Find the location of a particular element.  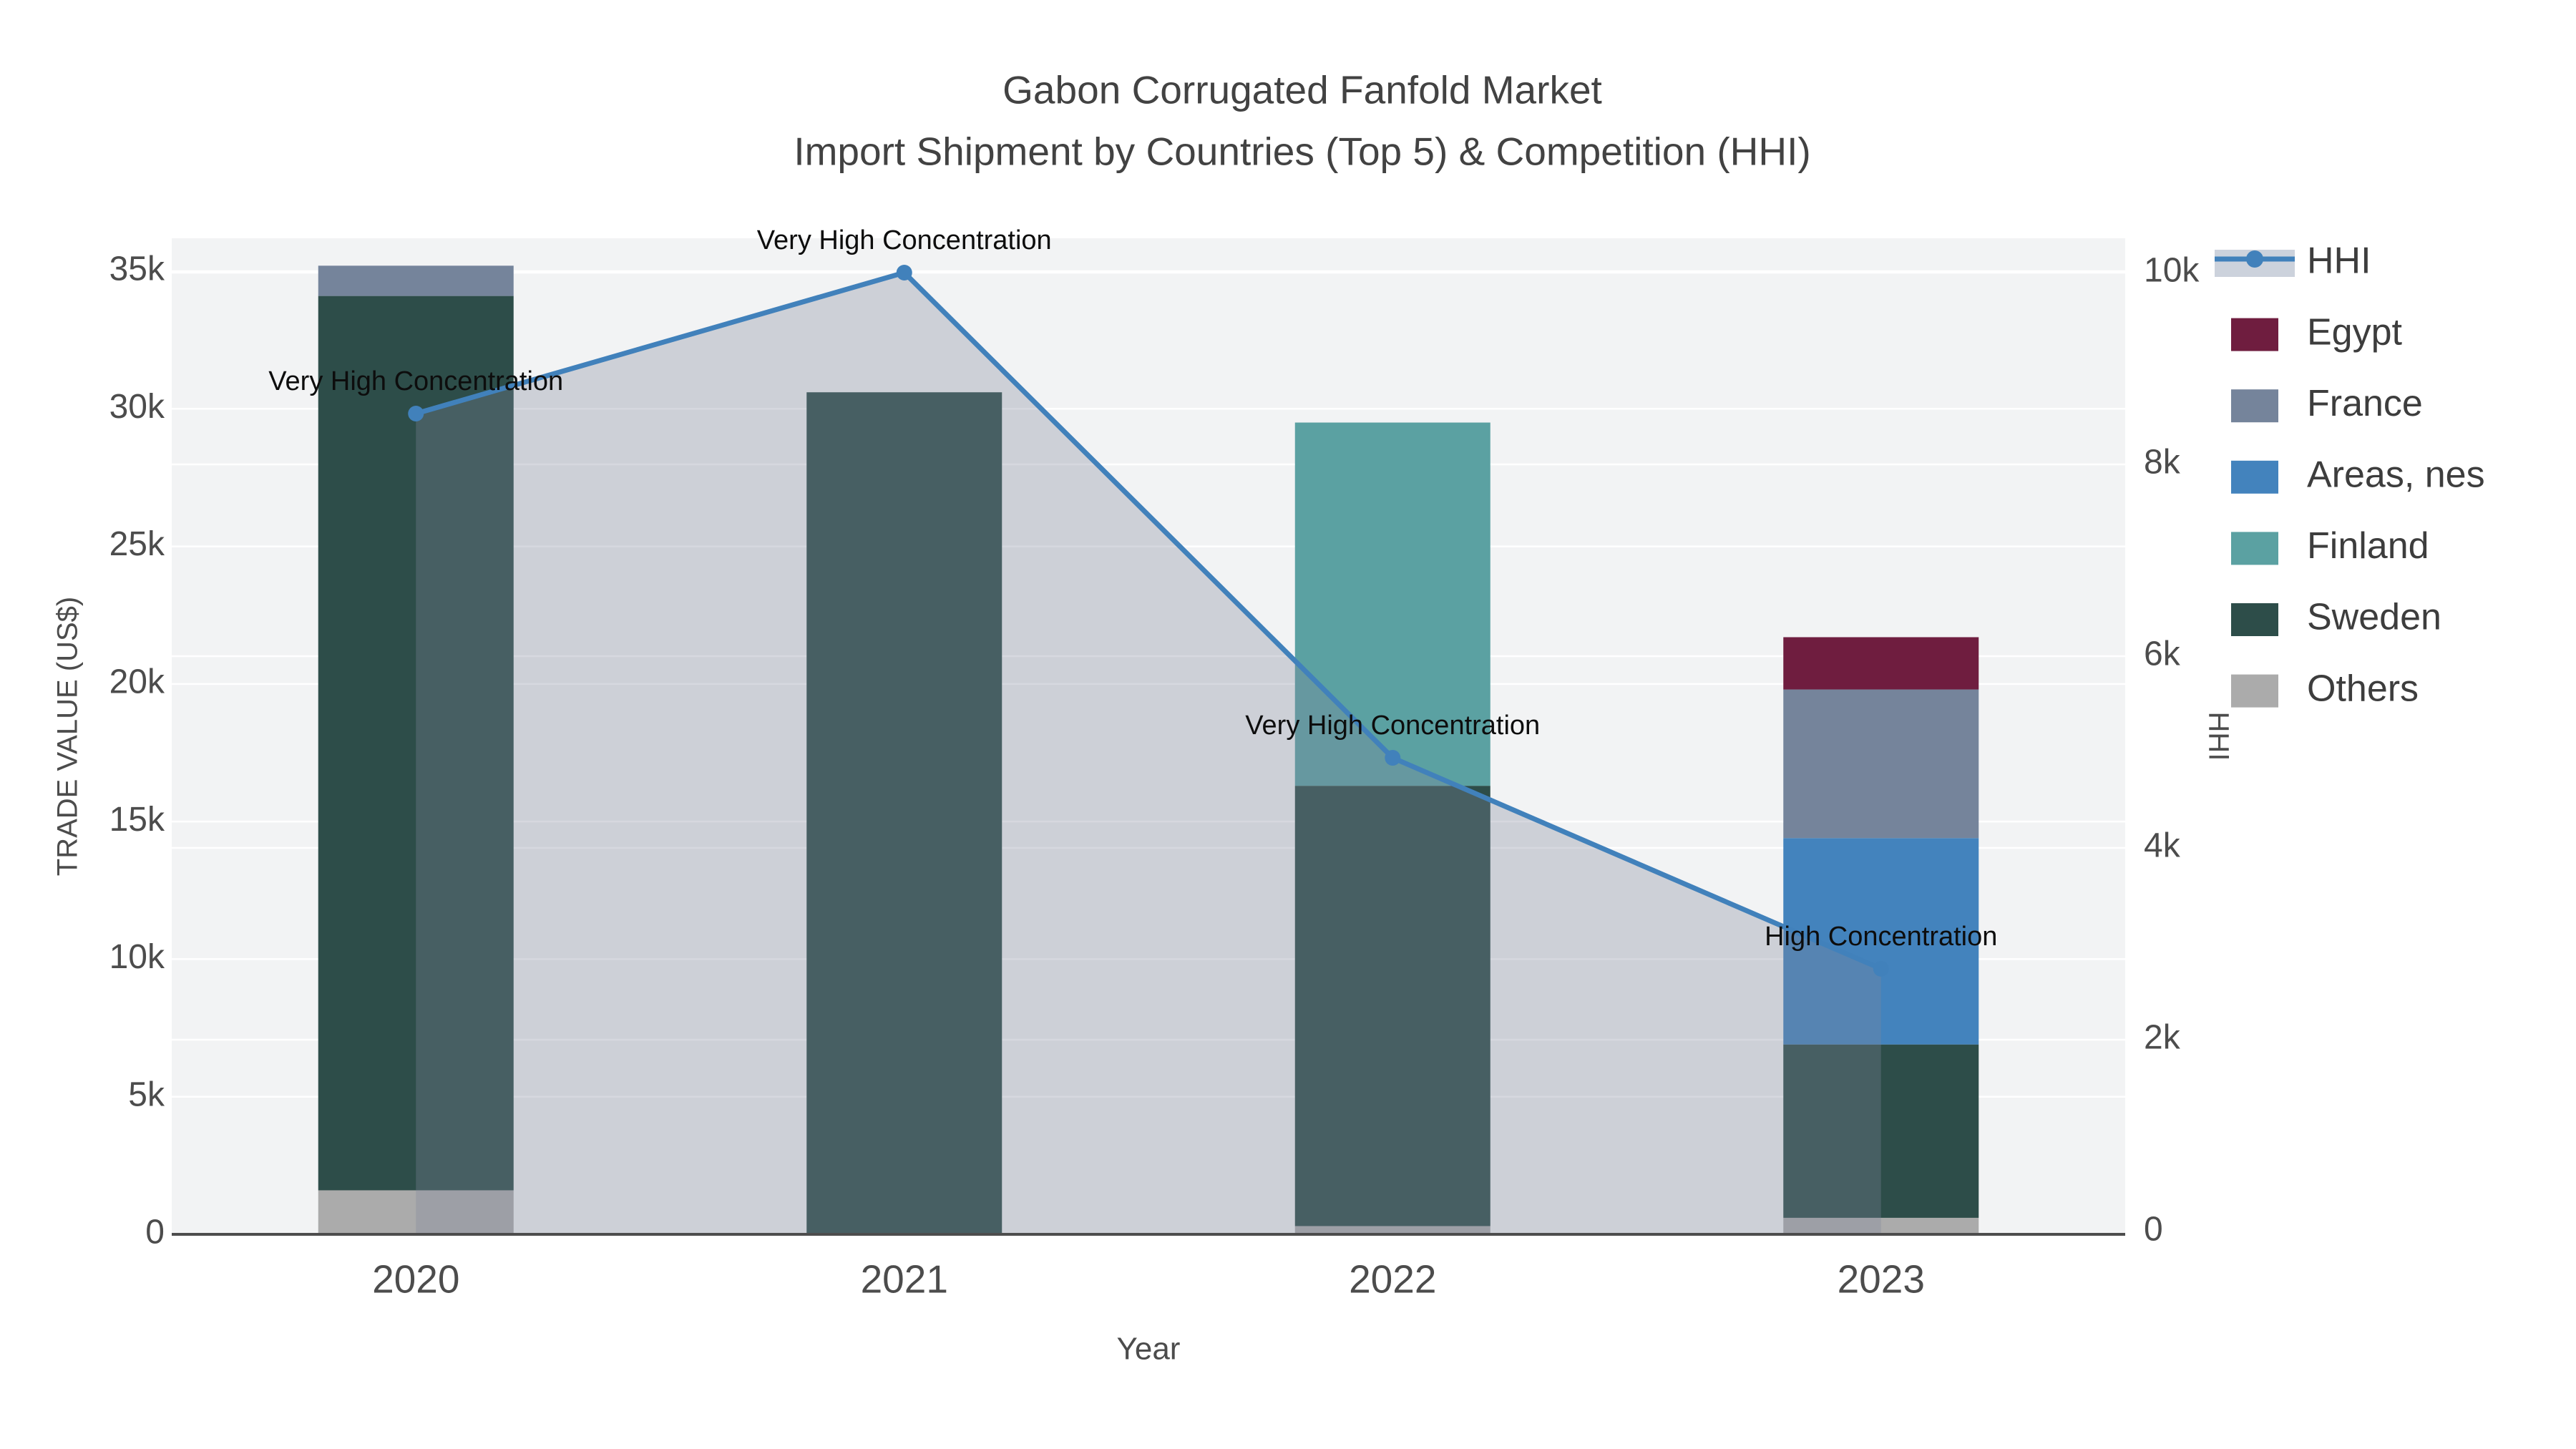

bar-segment-sweden-2021 is located at coordinates (904, 813).